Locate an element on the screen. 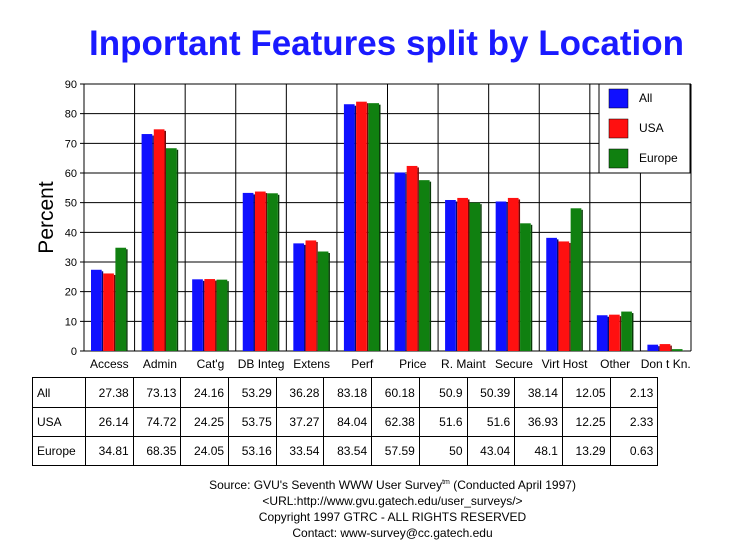 The width and height of the screenshot is (729, 553). table-cell: 48.1 is located at coordinates (538, 451).